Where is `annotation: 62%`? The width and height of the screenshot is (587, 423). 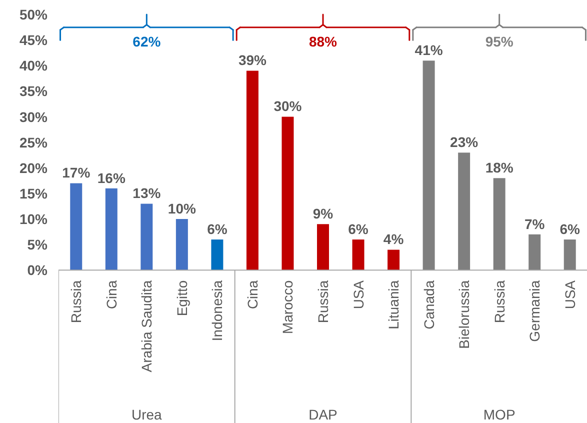 annotation: 62% is located at coordinates (147, 42).